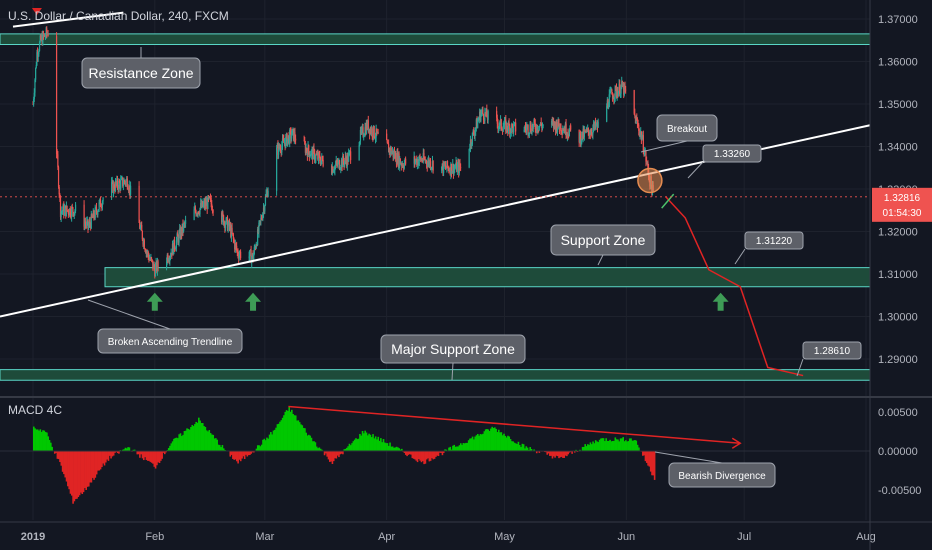  I want to click on x-tick-label: Aug, so click(866, 537).